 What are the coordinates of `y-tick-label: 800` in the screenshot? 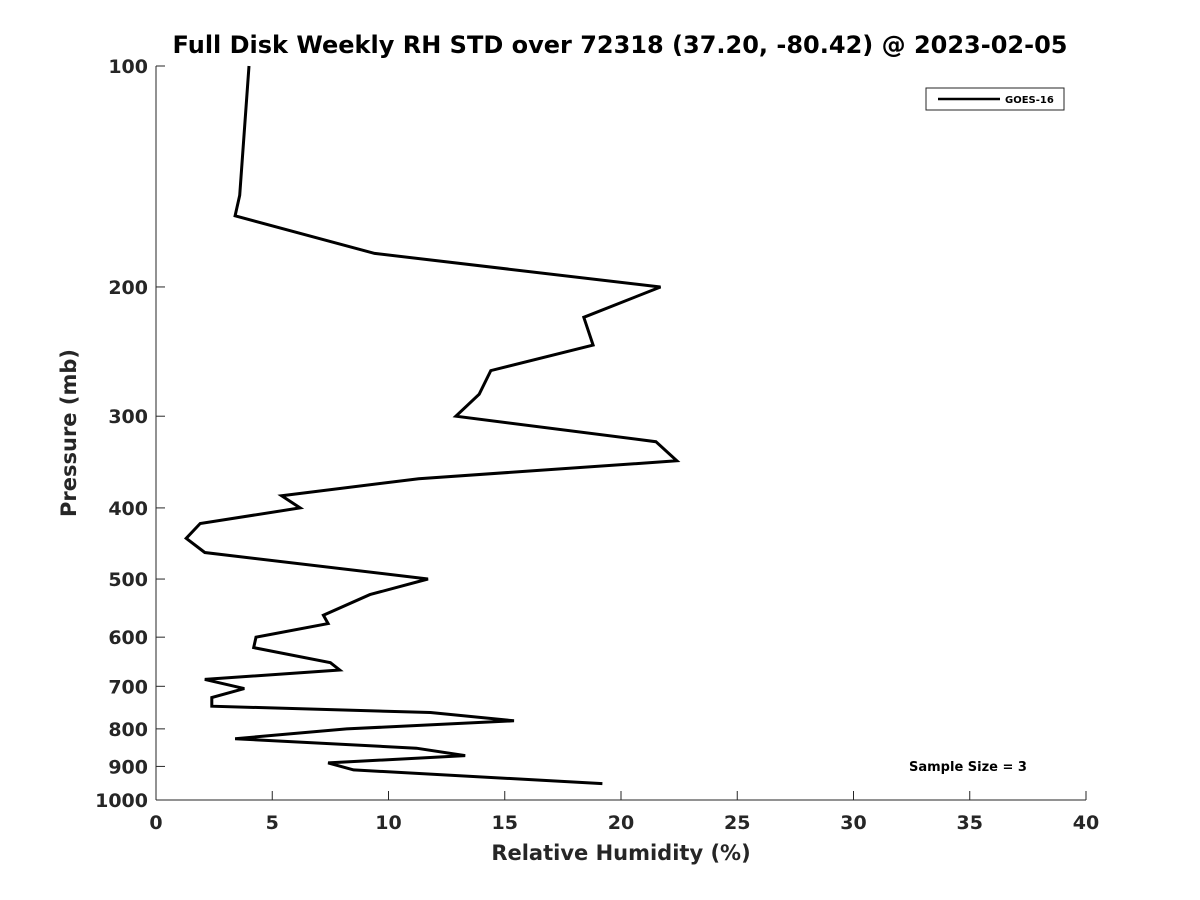 It's located at (128, 730).